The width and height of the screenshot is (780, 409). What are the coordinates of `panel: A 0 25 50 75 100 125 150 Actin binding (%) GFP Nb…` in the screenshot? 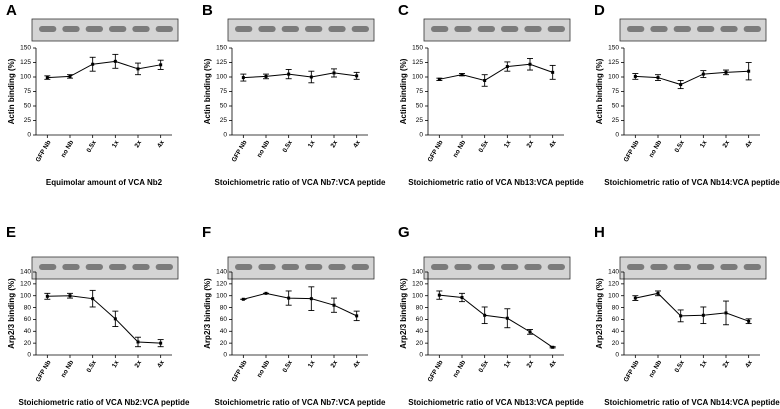 It's located at (92, 94).